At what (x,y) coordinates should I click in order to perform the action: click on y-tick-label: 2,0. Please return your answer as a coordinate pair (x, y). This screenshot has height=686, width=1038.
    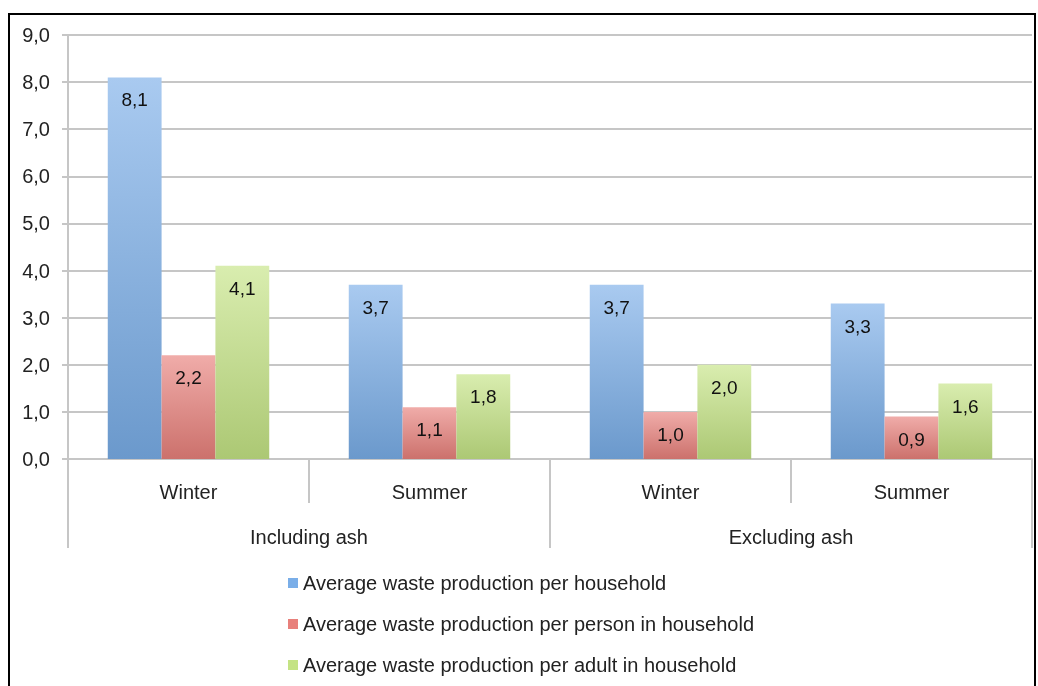
    Looking at the image, I should click on (36, 364).